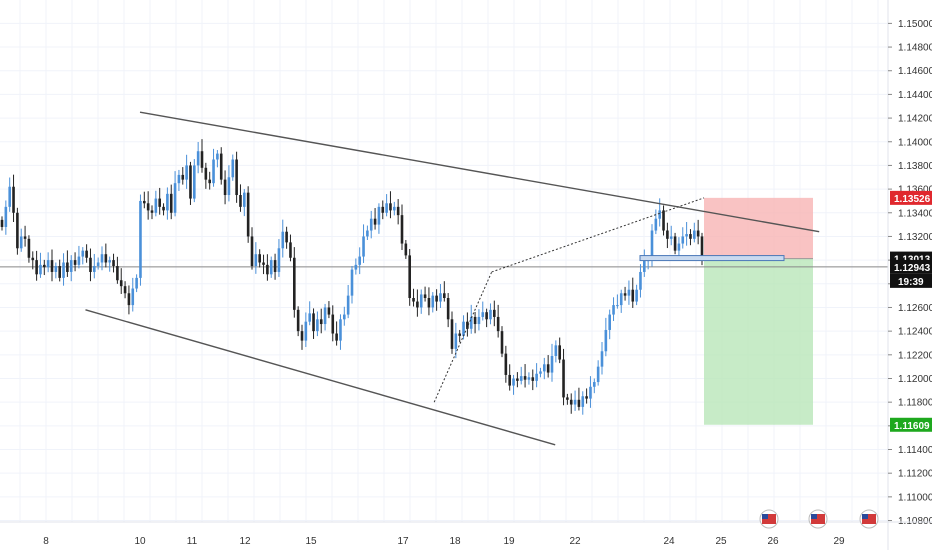 Image resolution: width=932 pixels, height=550 pixels. What do you see at coordinates (463, 337) in the screenshot?
I see `dotted-projection-line` at bounding box center [463, 337].